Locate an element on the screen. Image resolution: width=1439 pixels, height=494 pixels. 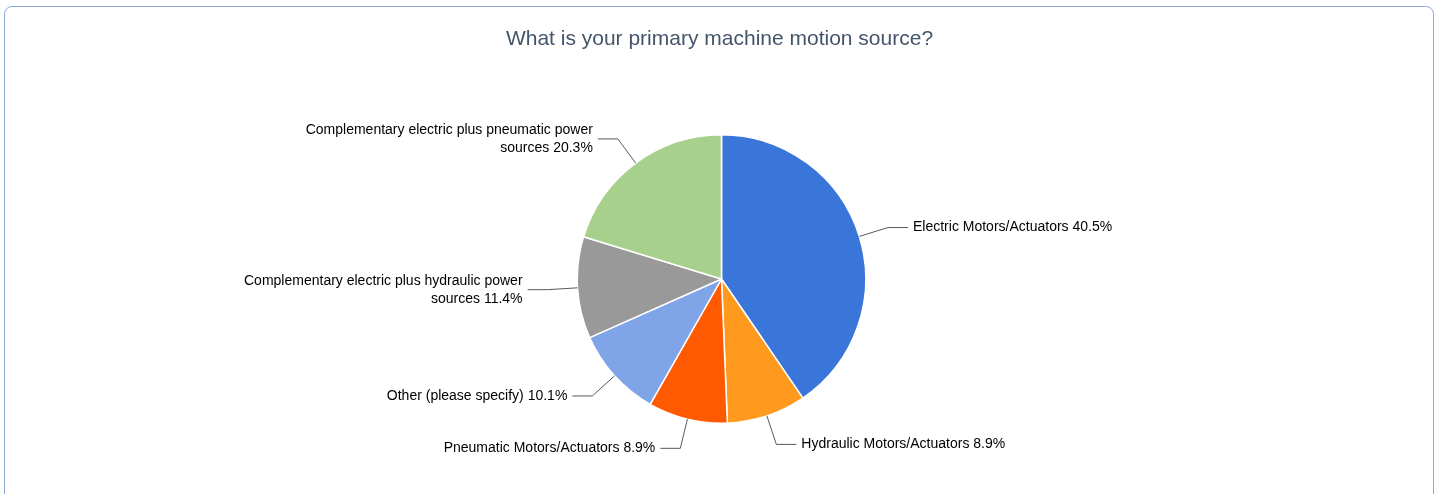
slice-label: Pneumatic Motors/Actuators 8.9% is located at coordinates (549, 447).